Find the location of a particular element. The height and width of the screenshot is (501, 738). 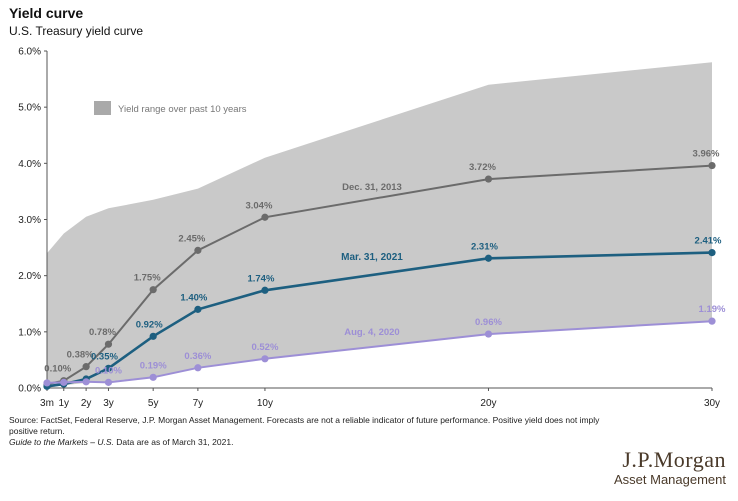

data-label: 2.41% is located at coordinates (708, 241).